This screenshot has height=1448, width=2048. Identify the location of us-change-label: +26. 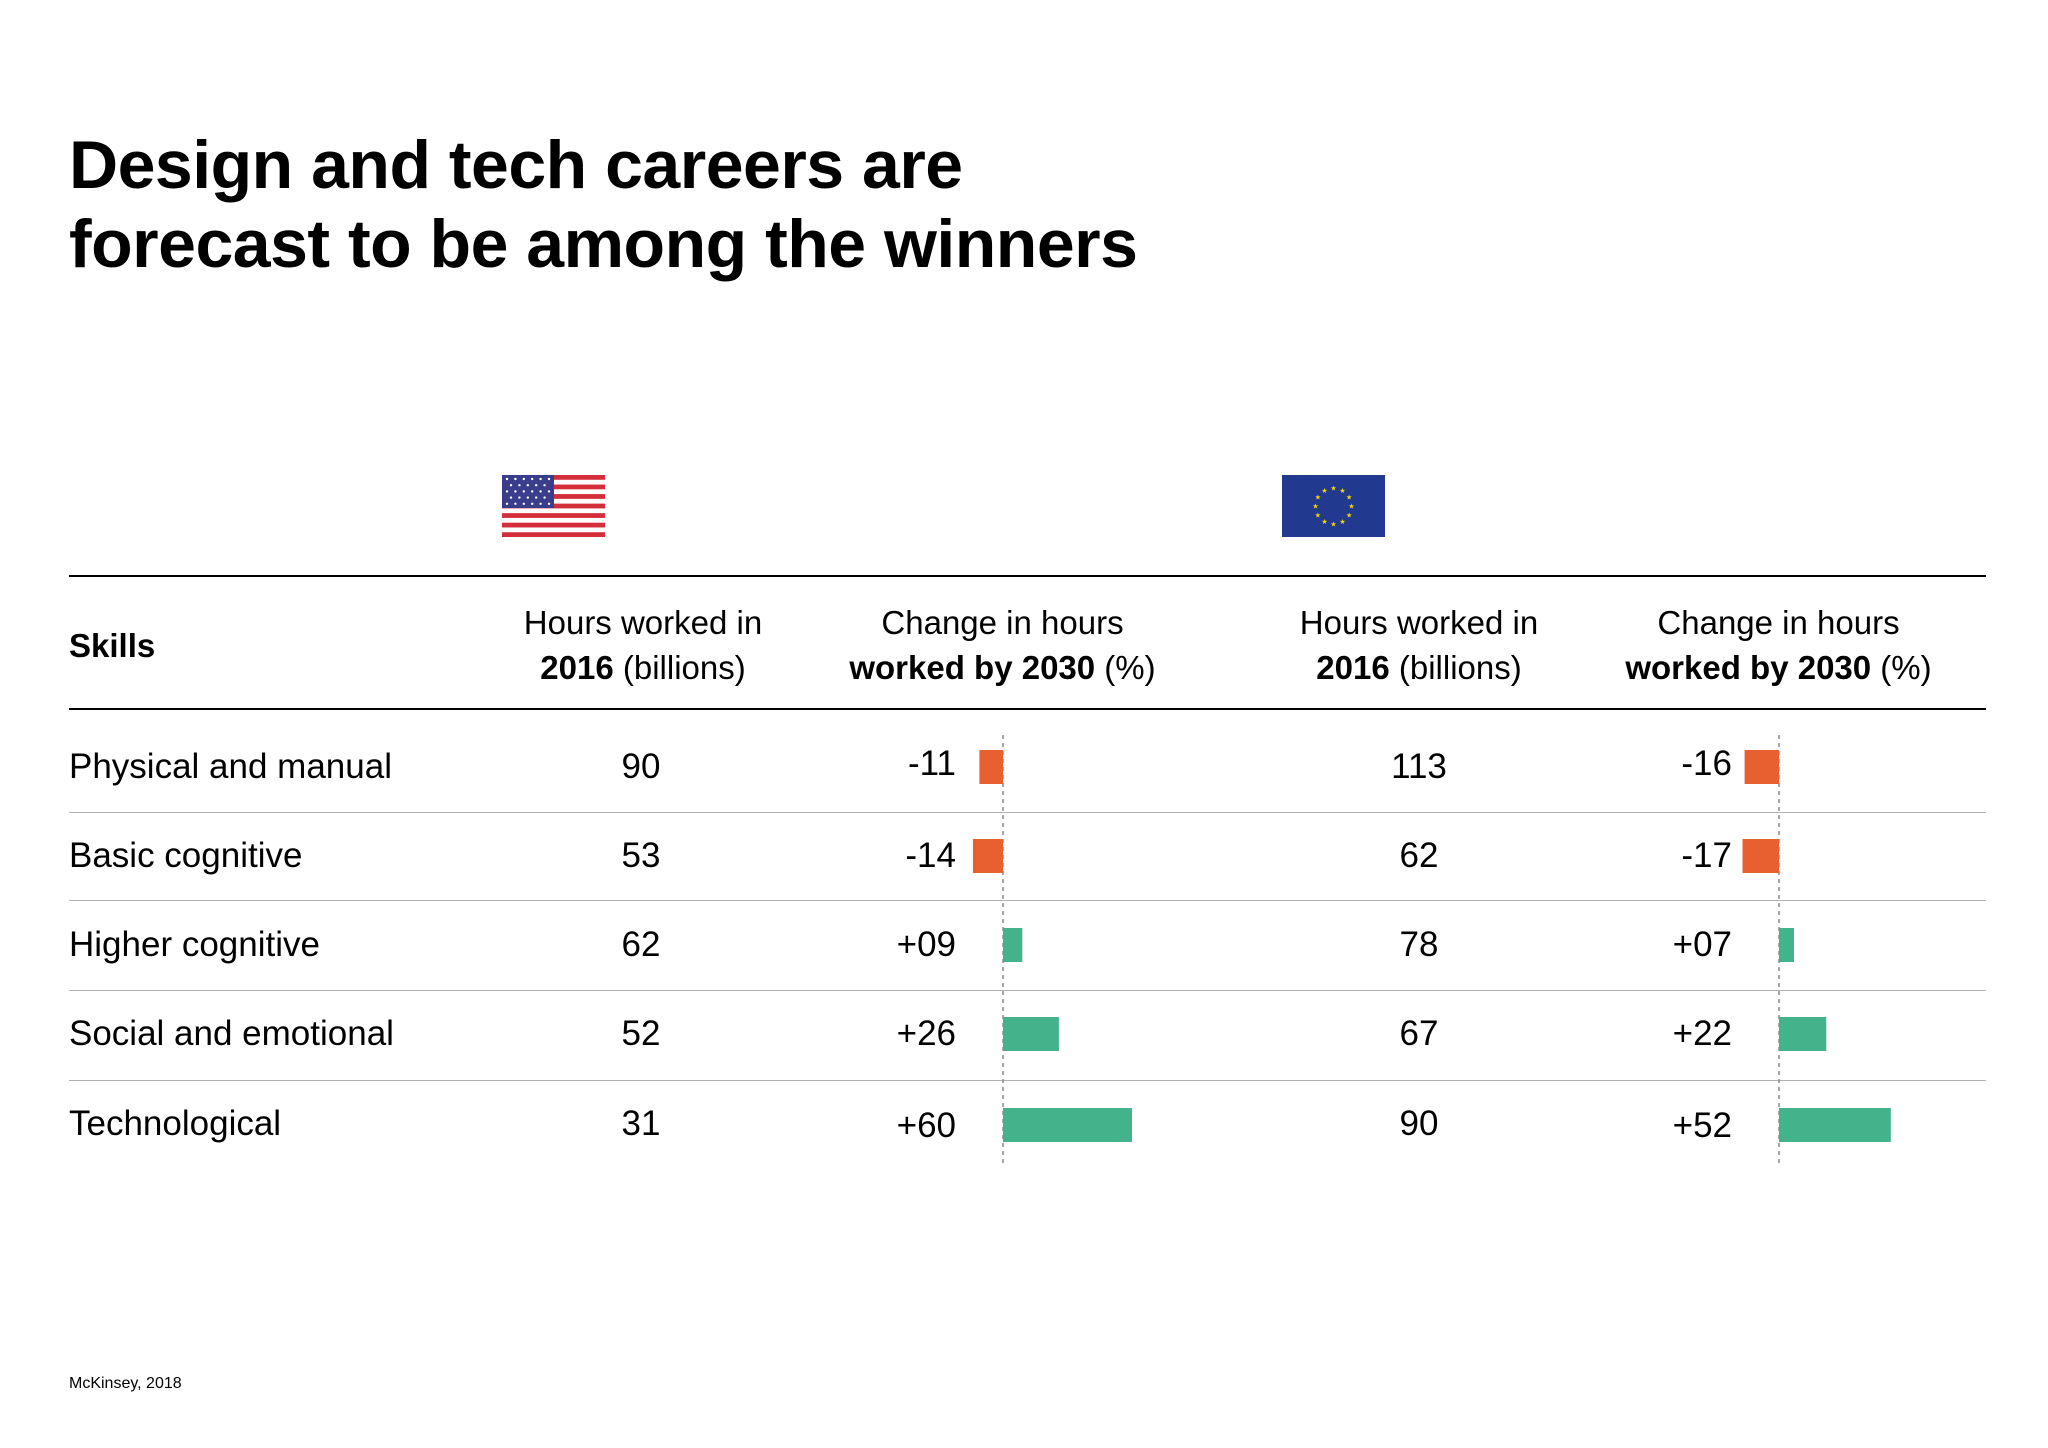
(926, 1033).